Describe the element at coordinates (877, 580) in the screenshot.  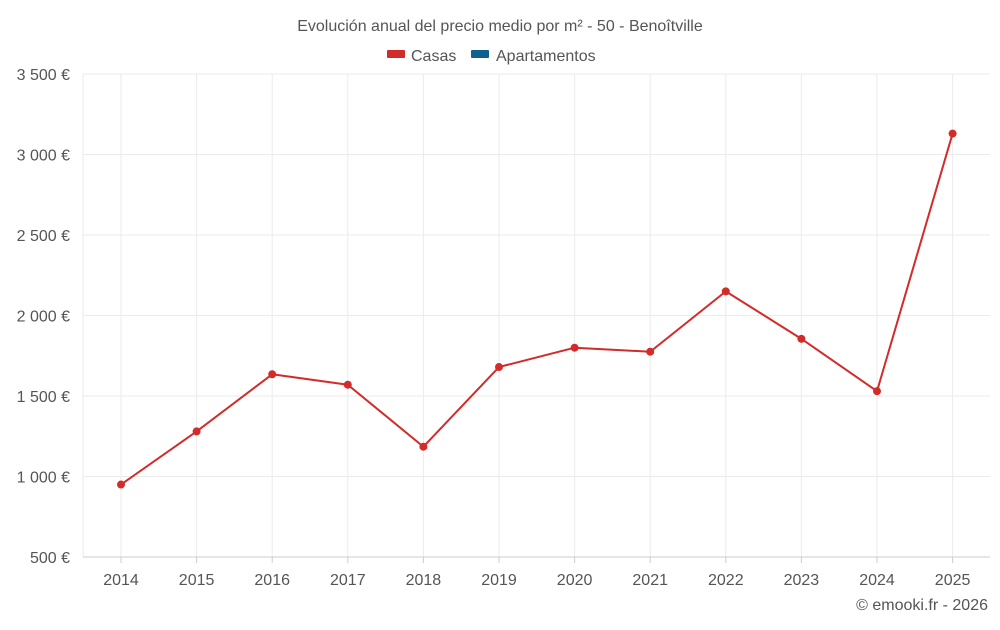
I see `x-tick-label: 2024` at that location.